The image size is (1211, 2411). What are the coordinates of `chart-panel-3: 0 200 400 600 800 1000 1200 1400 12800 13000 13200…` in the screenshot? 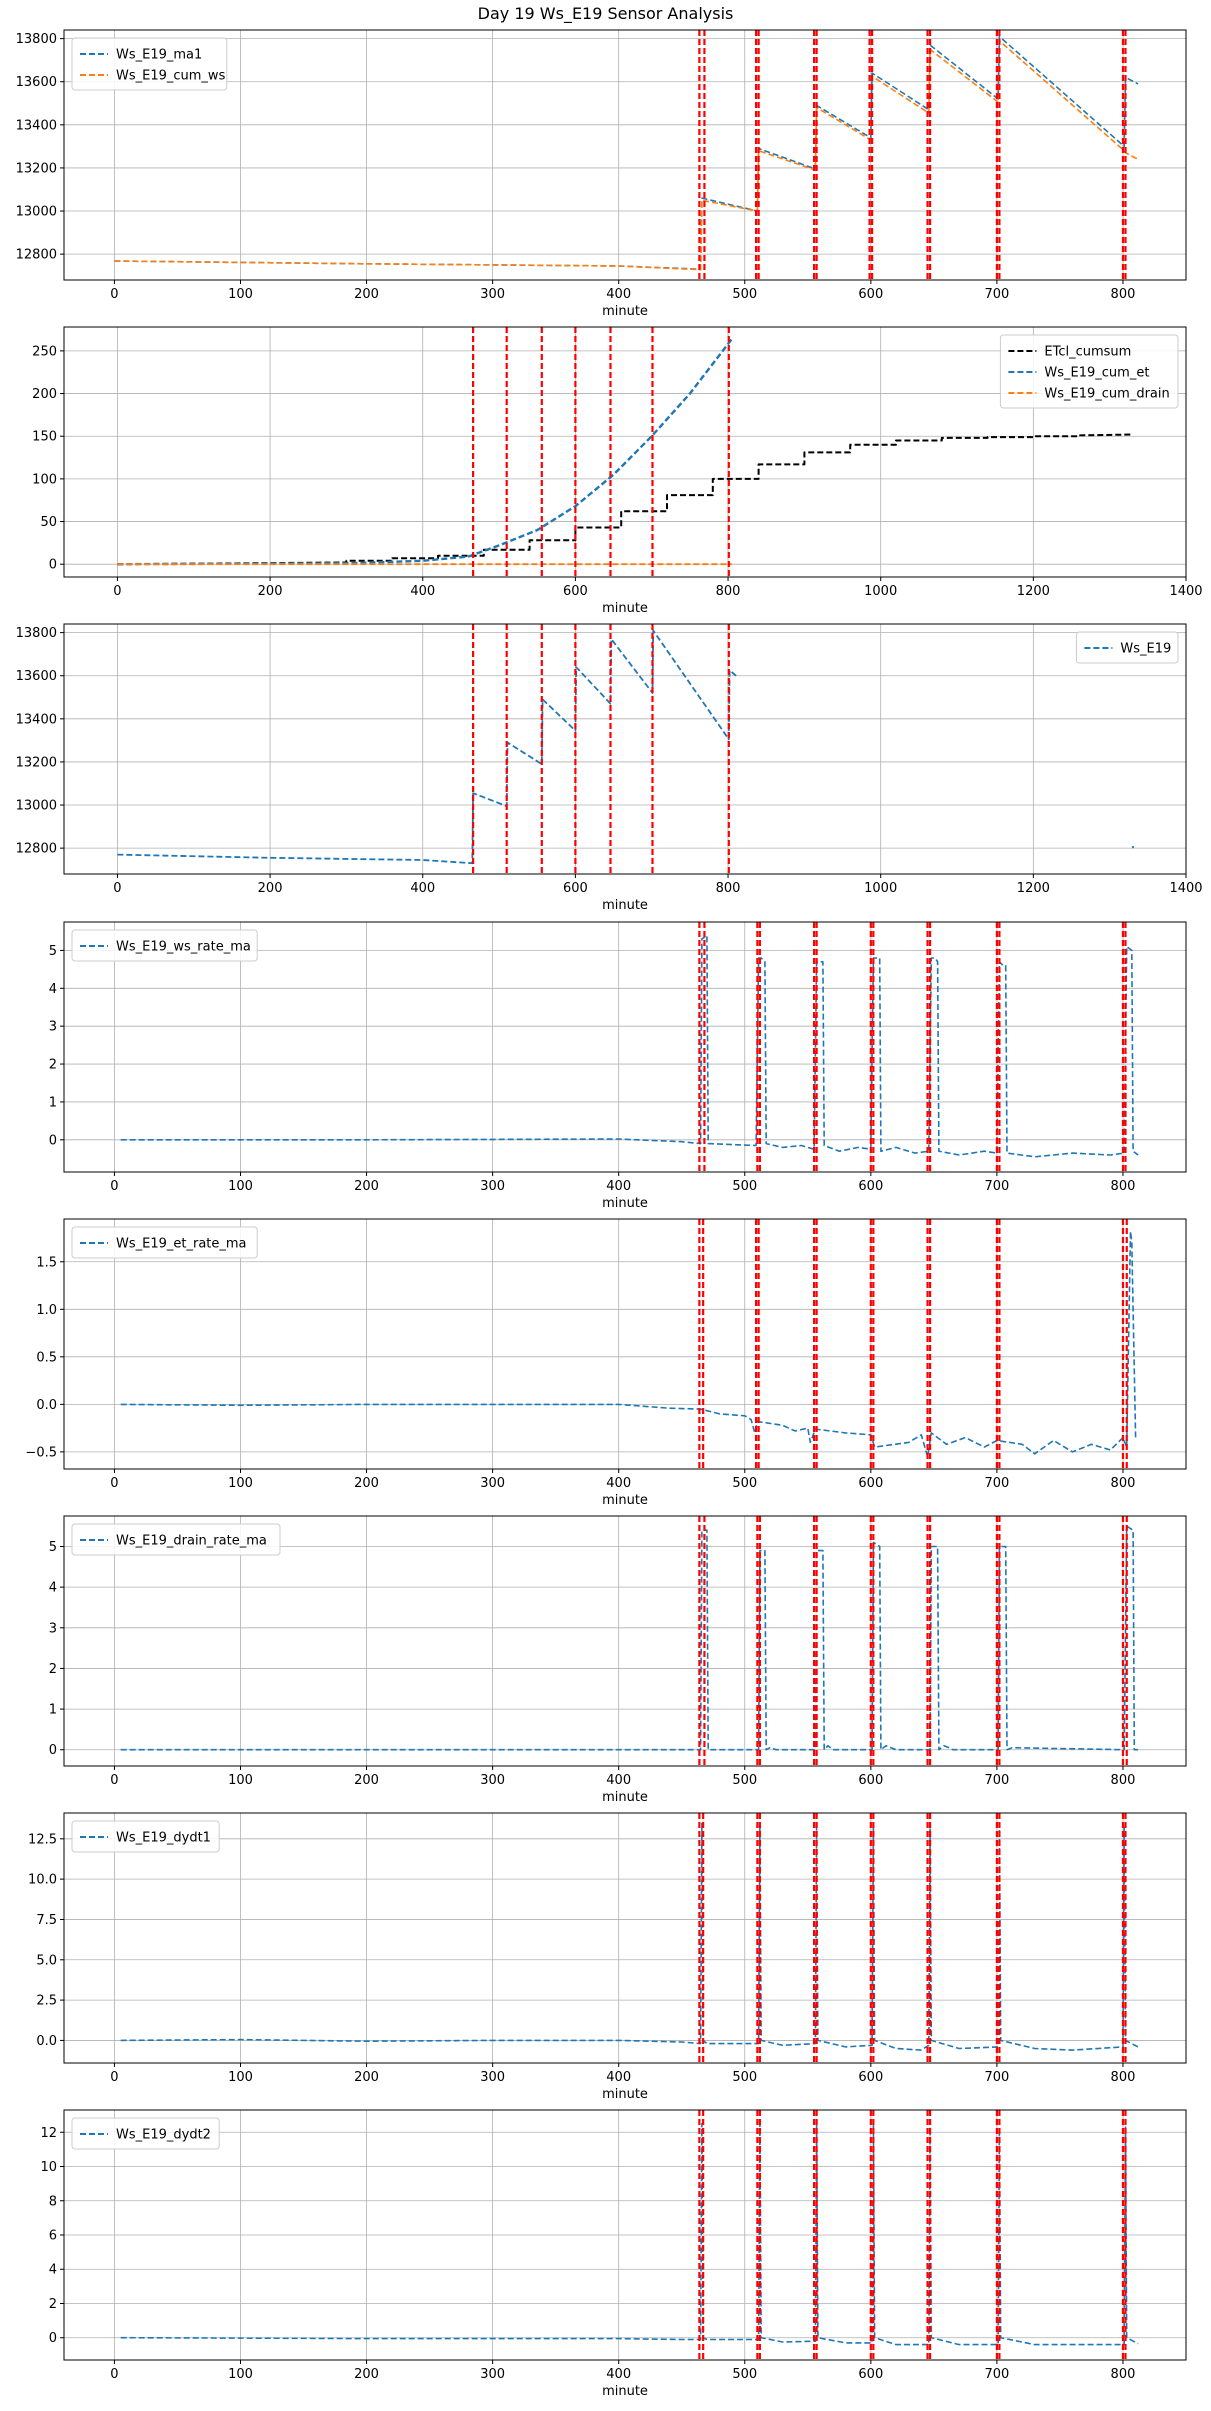 It's located at (609, 768).